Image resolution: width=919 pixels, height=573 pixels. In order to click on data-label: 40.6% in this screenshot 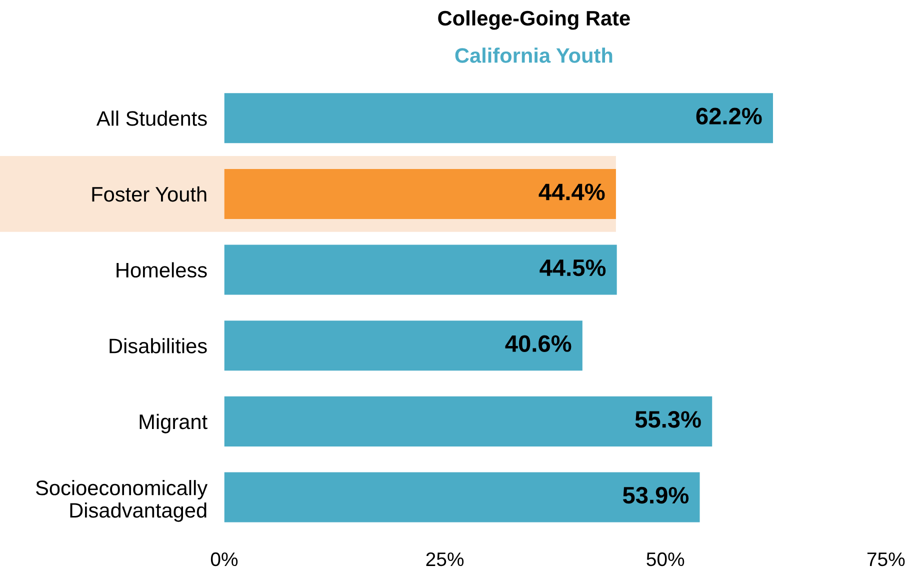, I will do `click(538, 343)`.